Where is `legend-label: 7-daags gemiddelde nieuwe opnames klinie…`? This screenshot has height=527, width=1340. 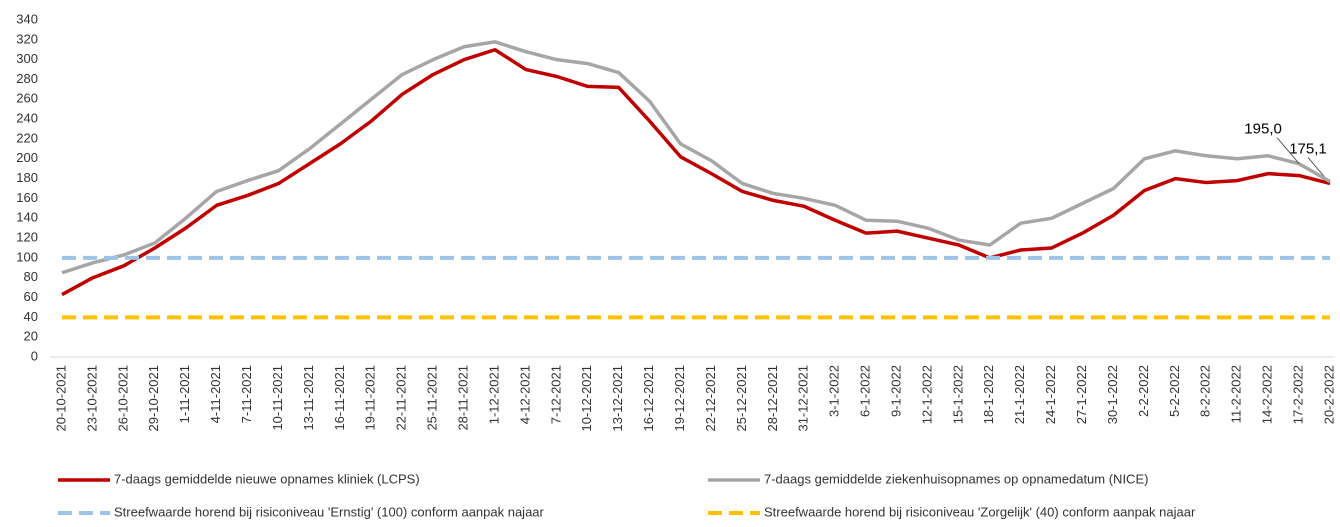
legend-label: 7-daags gemiddelde nieuwe opnames klinie… is located at coordinates (267, 478).